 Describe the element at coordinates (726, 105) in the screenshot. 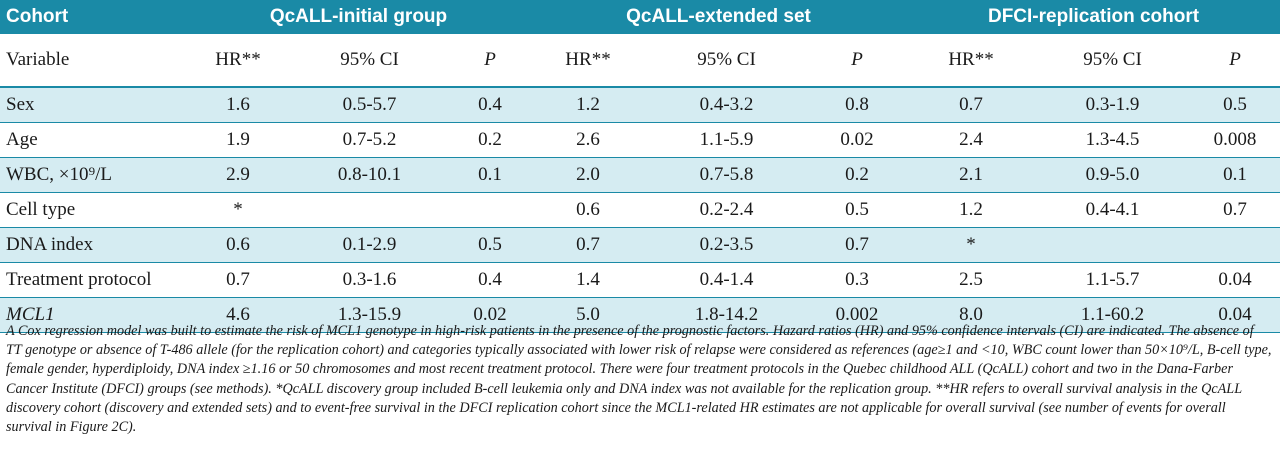

I see `table-cell: 0.4-3.2` at that location.